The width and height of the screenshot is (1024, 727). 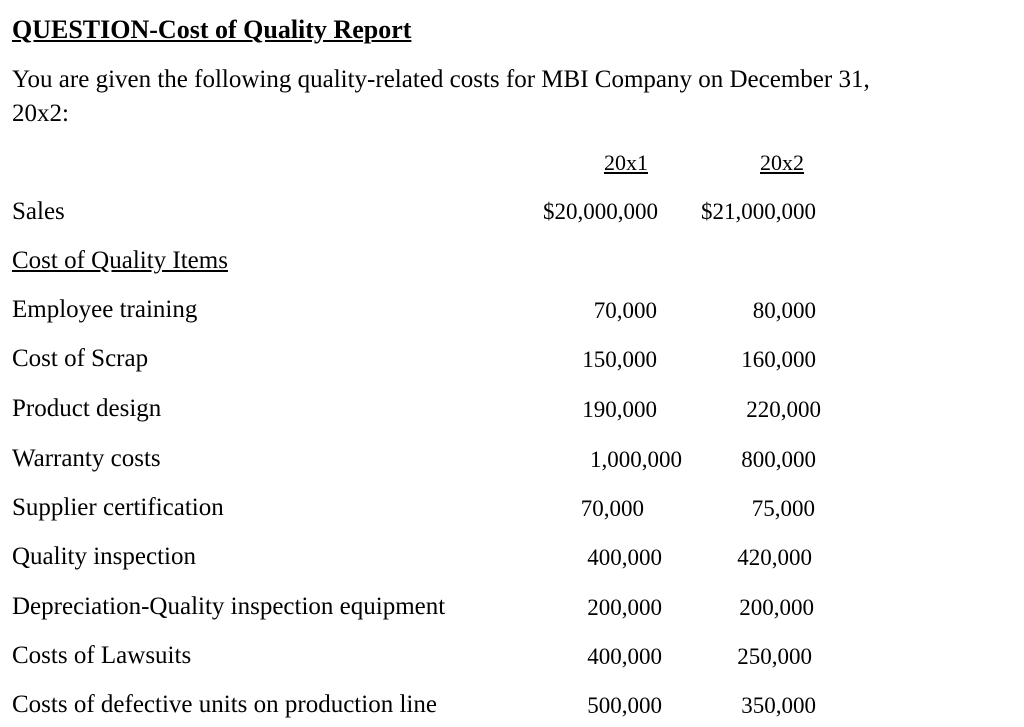 What do you see at coordinates (636, 459) in the screenshot?
I see `row-value-20x1: 1,000,000` at bounding box center [636, 459].